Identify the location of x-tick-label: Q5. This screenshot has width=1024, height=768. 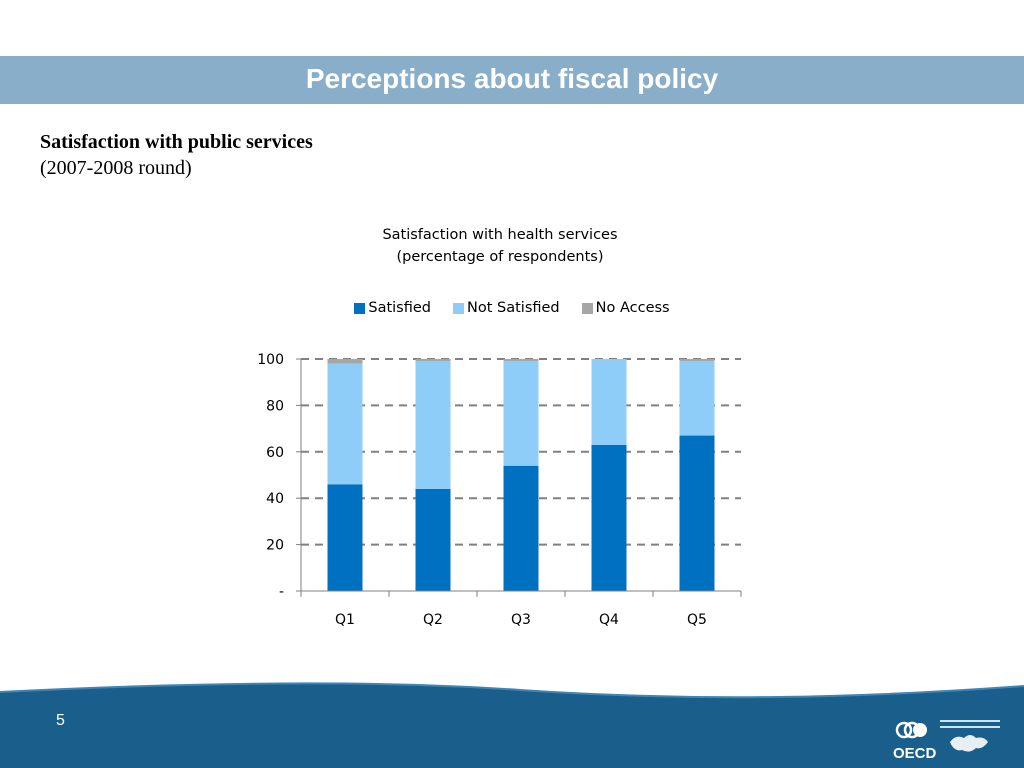
(697, 620).